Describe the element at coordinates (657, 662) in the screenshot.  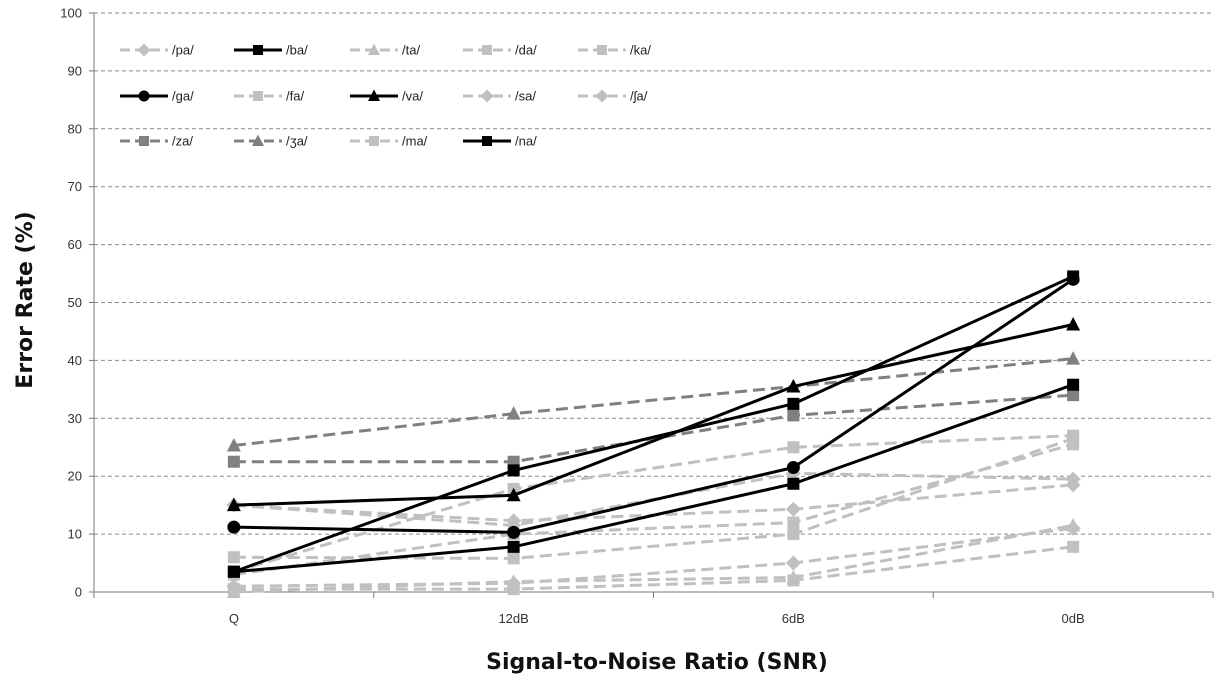
I see `x-axis-title: Signal-to-Noise Ratio (SNR)` at that location.